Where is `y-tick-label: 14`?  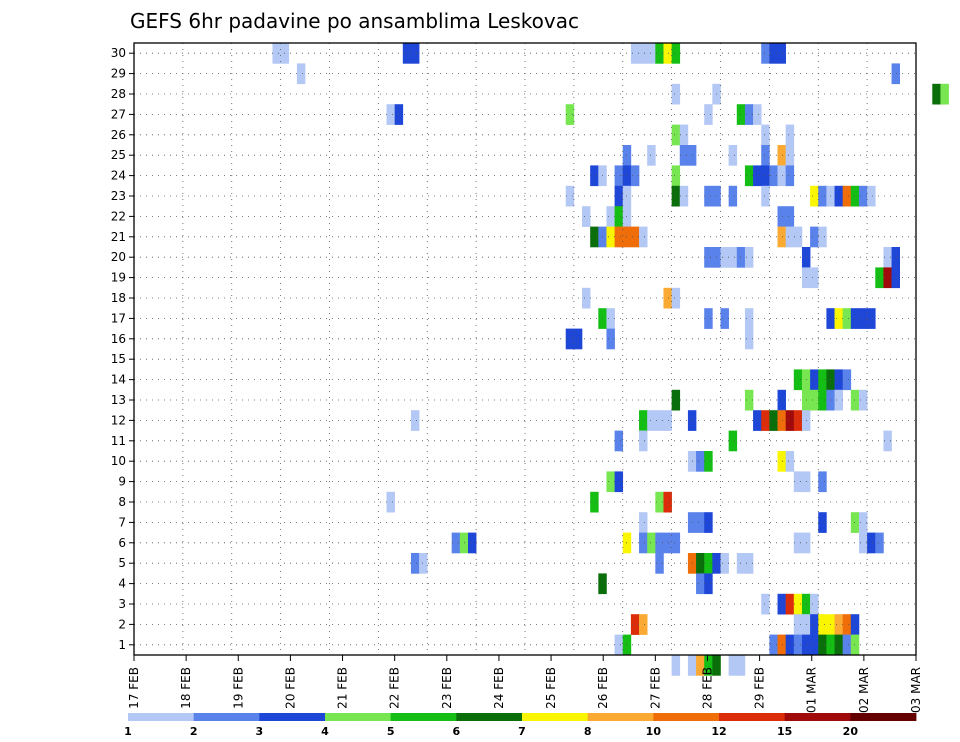
y-tick-label: 14 is located at coordinates (118, 380).